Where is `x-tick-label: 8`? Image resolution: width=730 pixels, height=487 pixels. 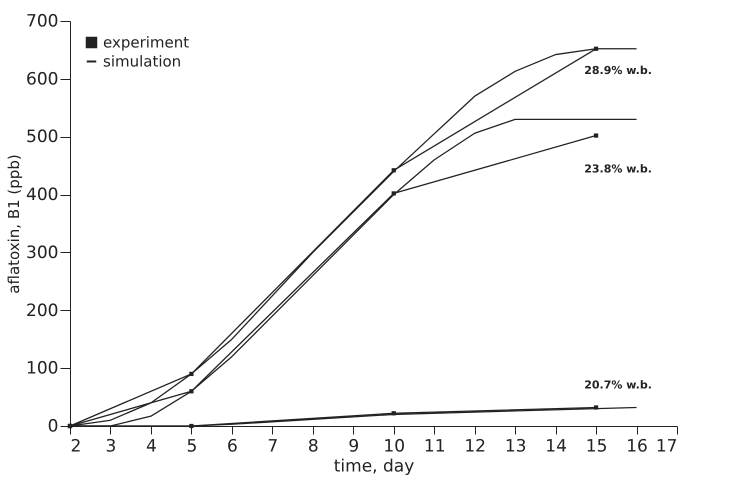 x-tick-label: 8 is located at coordinates (313, 446).